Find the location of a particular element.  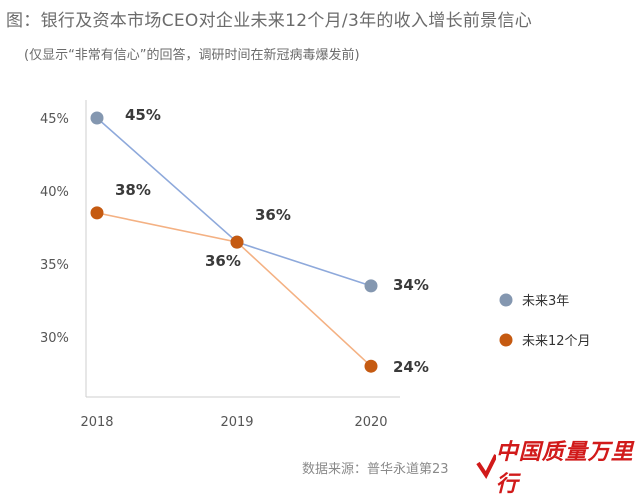

x-tick-label: 2019 is located at coordinates (236, 422).